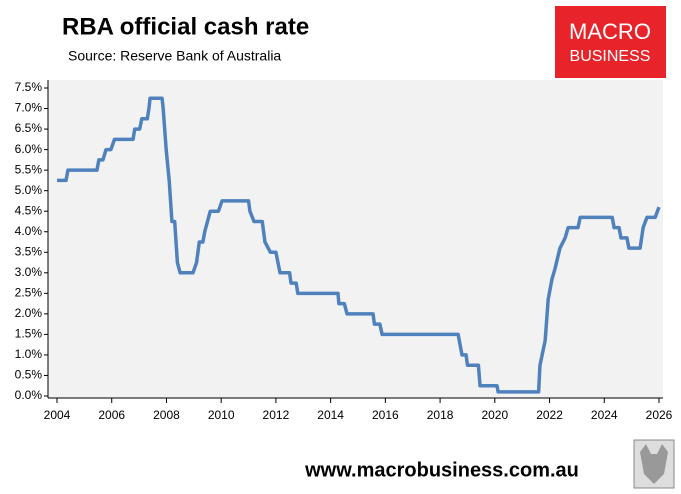  What do you see at coordinates (221, 415) in the screenshot?
I see `x-tick-label: 2010` at bounding box center [221, 415].